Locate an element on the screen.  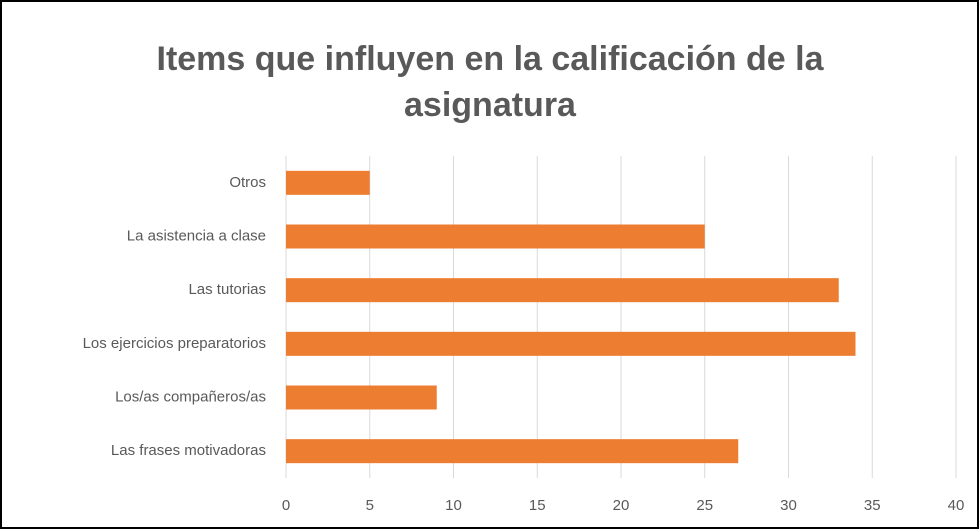
y-tick-label: La asistencia a clase is located at coordinates (196, 235).